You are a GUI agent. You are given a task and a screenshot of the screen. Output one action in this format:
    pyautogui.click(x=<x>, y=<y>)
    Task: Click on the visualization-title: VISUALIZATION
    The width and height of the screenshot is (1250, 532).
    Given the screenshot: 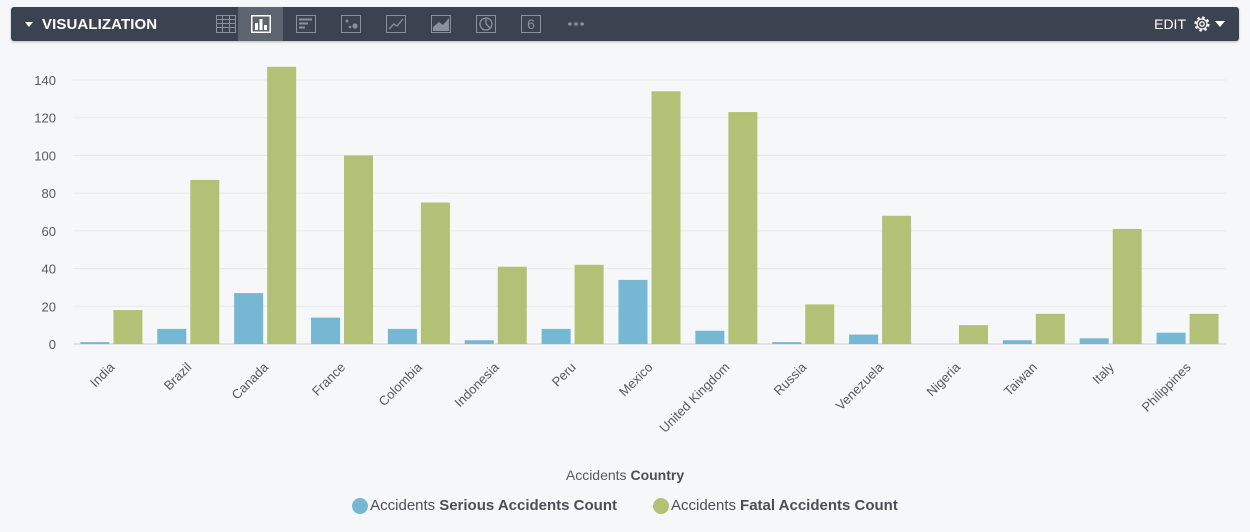 What is the action you would take?
    pyautogui.click(x=100, y=24)
    